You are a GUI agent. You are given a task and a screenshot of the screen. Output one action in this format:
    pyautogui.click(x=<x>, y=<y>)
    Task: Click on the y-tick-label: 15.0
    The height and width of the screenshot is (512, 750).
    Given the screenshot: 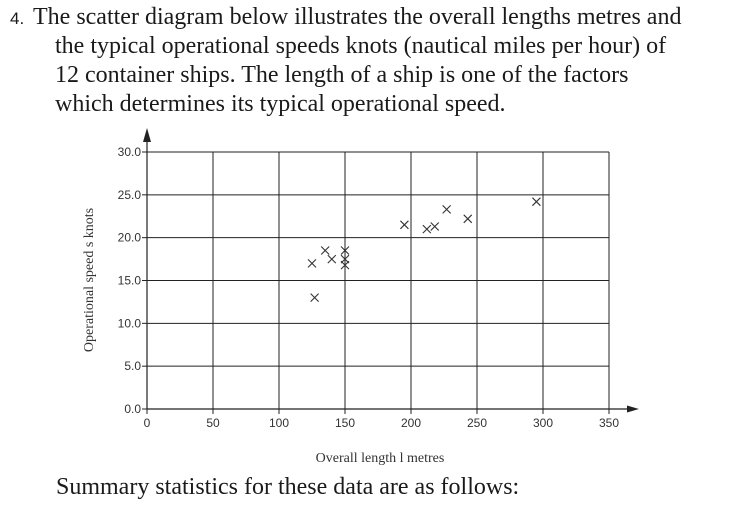 What is the action you would take?
    pyautogui.click(x=130, y=281)
    